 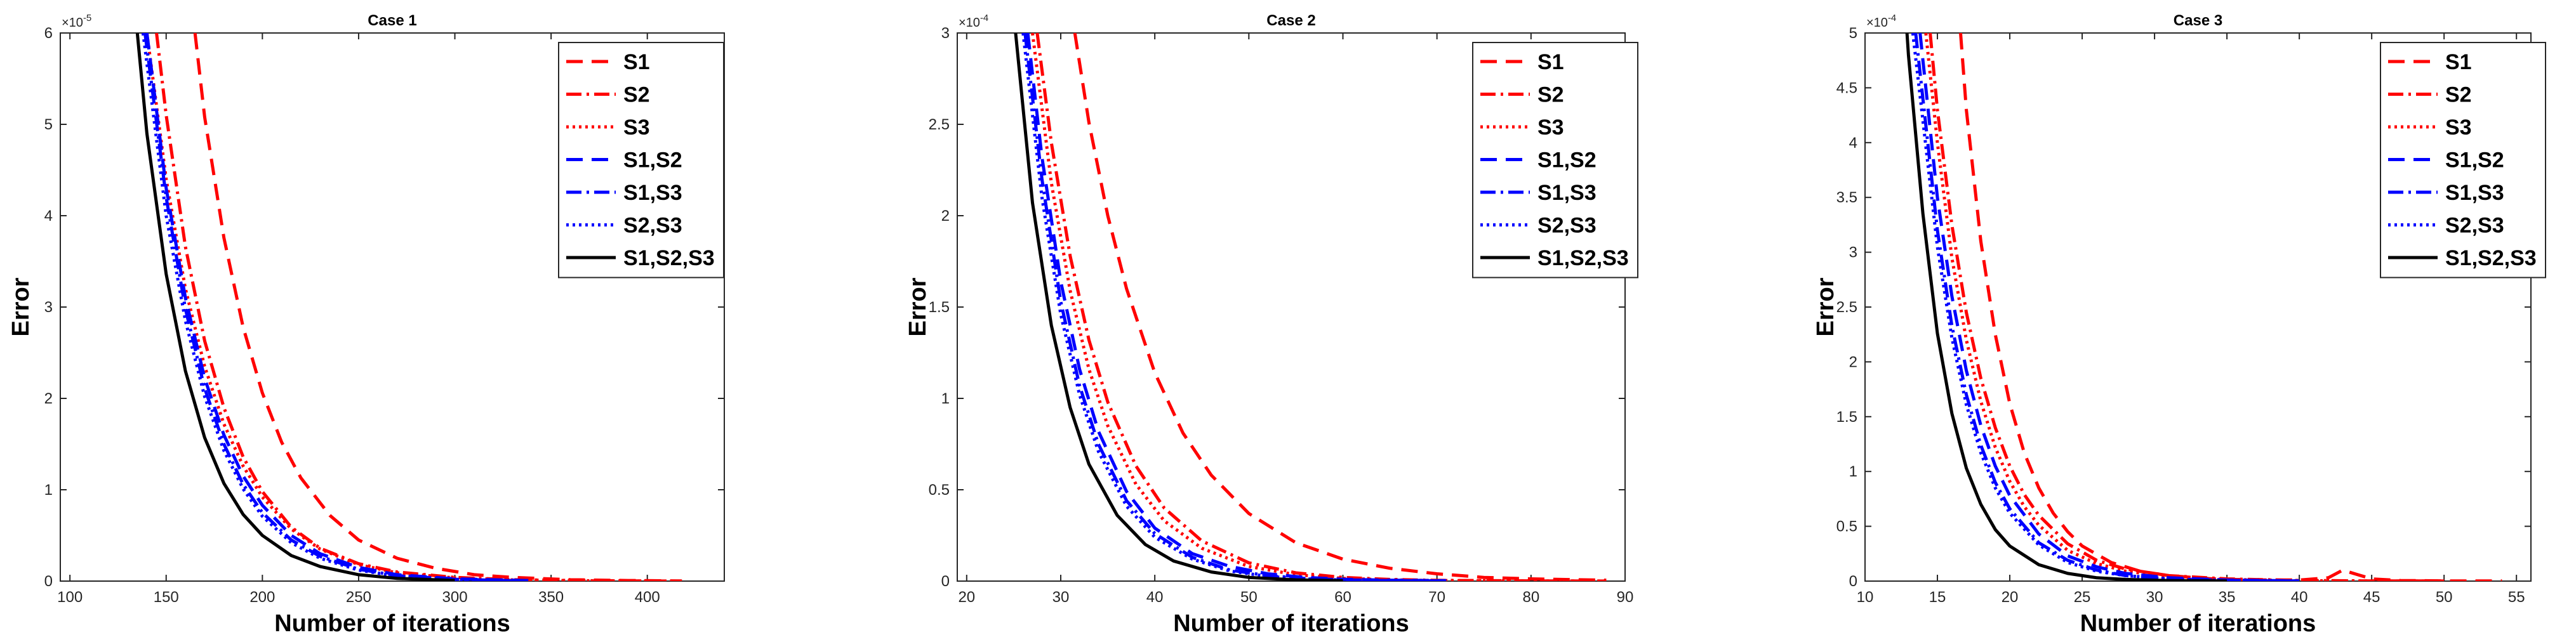 I want to click on axis-exponent-power: -5, so click(x=87, y=18).